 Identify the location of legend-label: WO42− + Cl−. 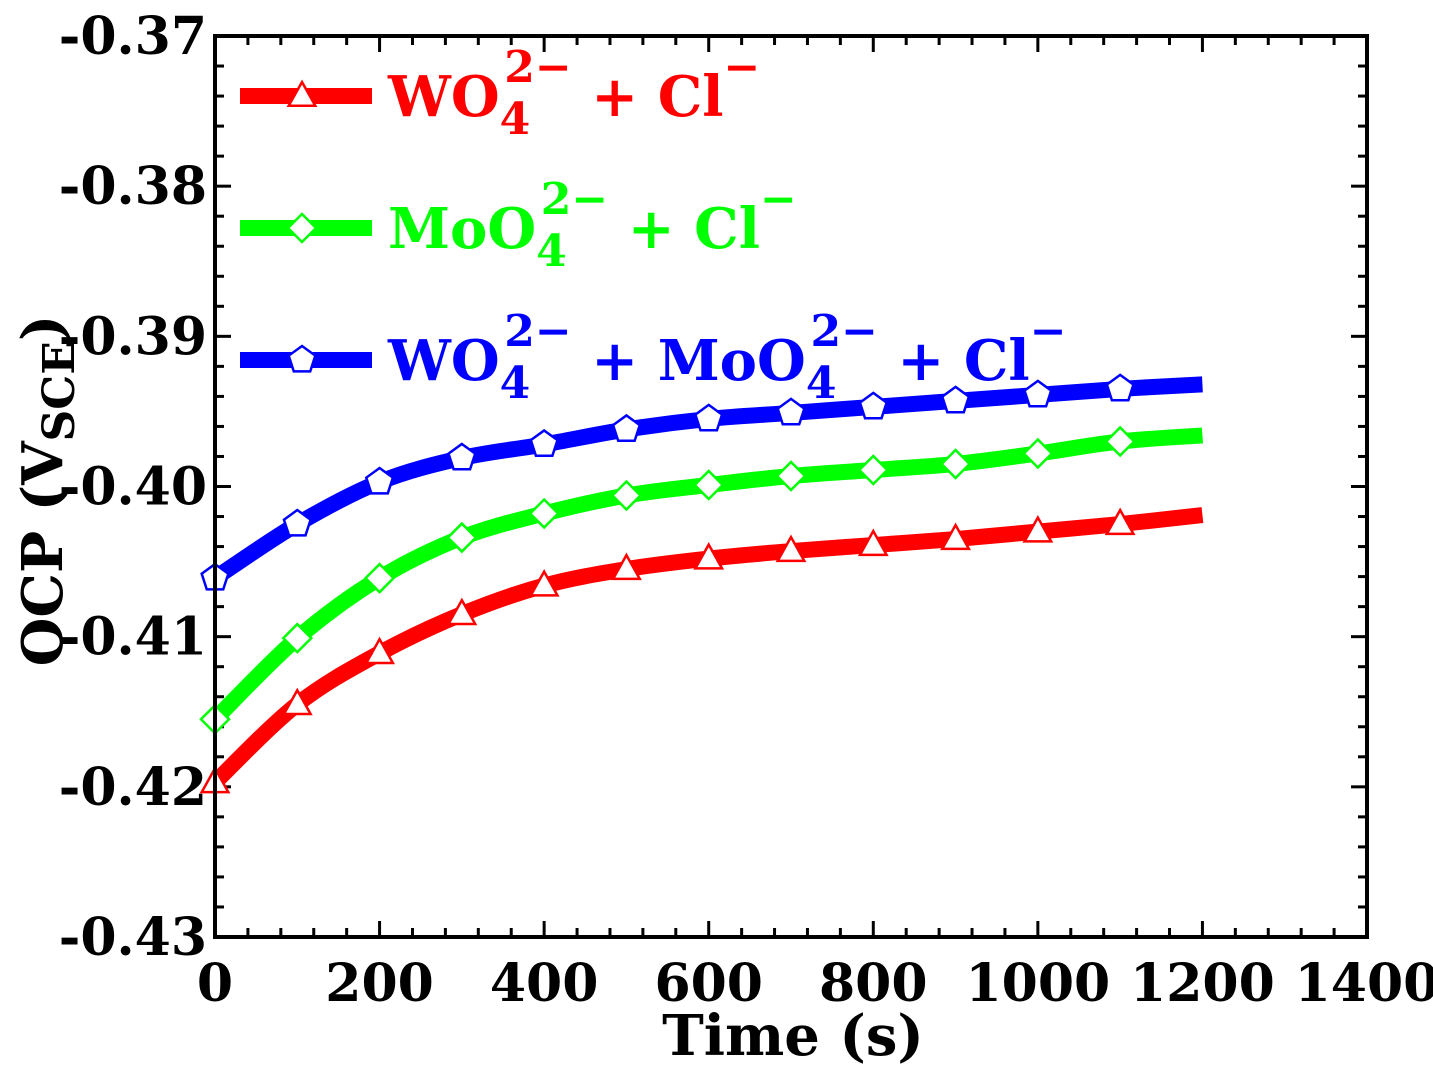
(573, 93).